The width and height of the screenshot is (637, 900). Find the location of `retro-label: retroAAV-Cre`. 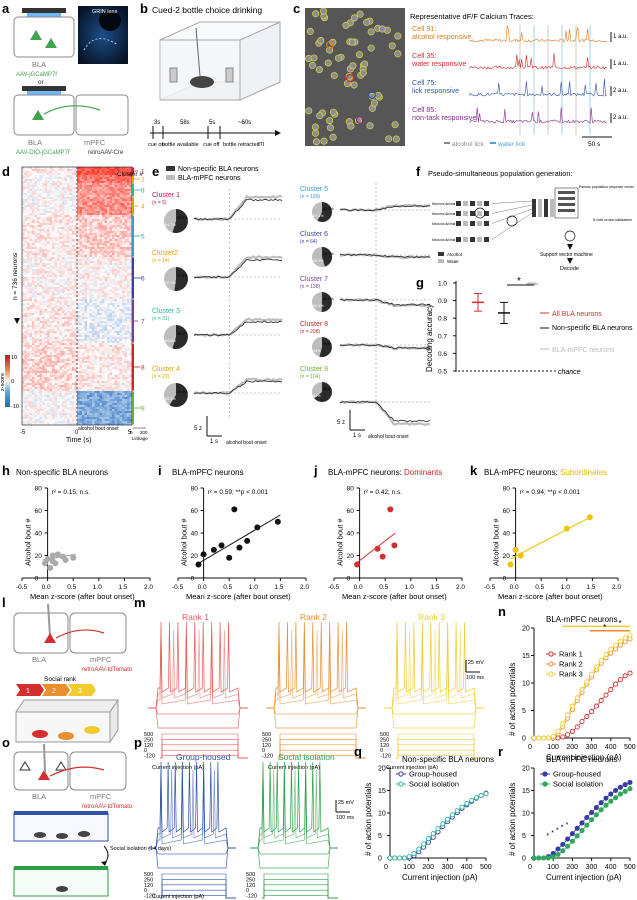

retro-label: retroAAV-Cre is located at coordinates (106, 153).